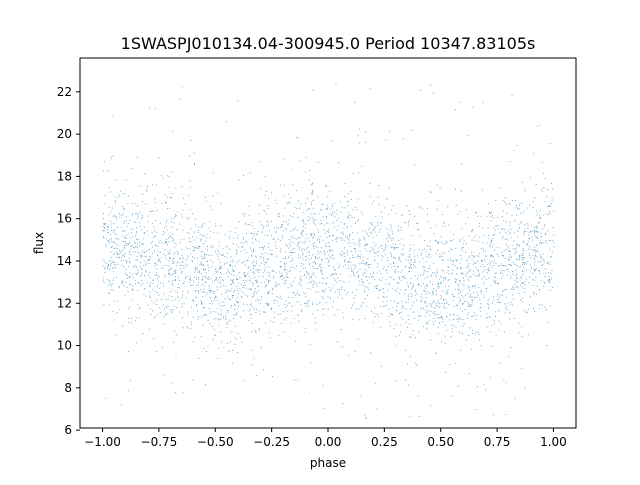  I want to click on x-tick-label: −1.00, so click(102, 442).